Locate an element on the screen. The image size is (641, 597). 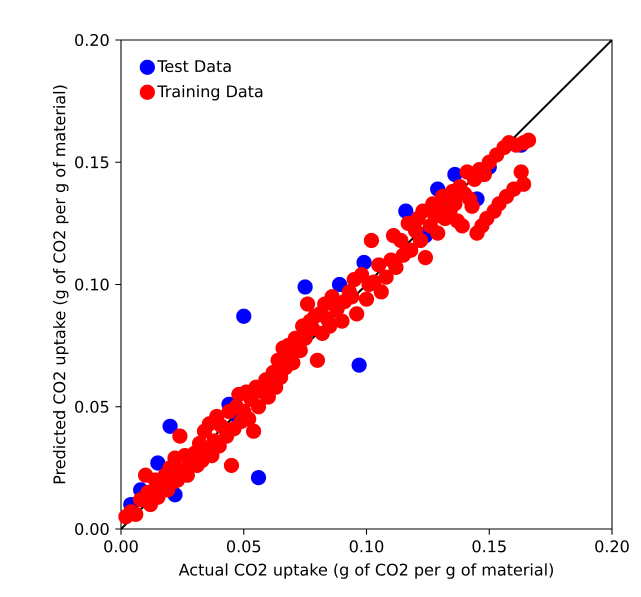
x-tick-label: 0.10 is located at coordinates (367, 546).